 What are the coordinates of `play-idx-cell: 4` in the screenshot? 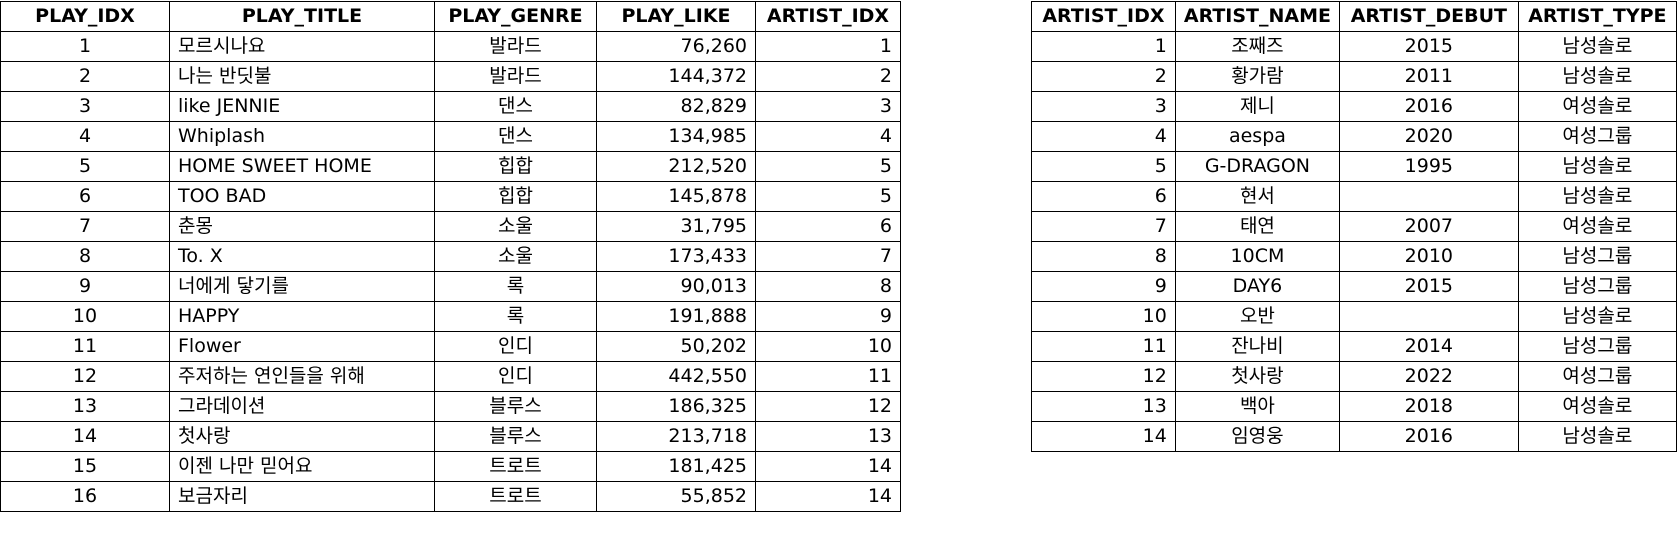 It's located at (85, 136).